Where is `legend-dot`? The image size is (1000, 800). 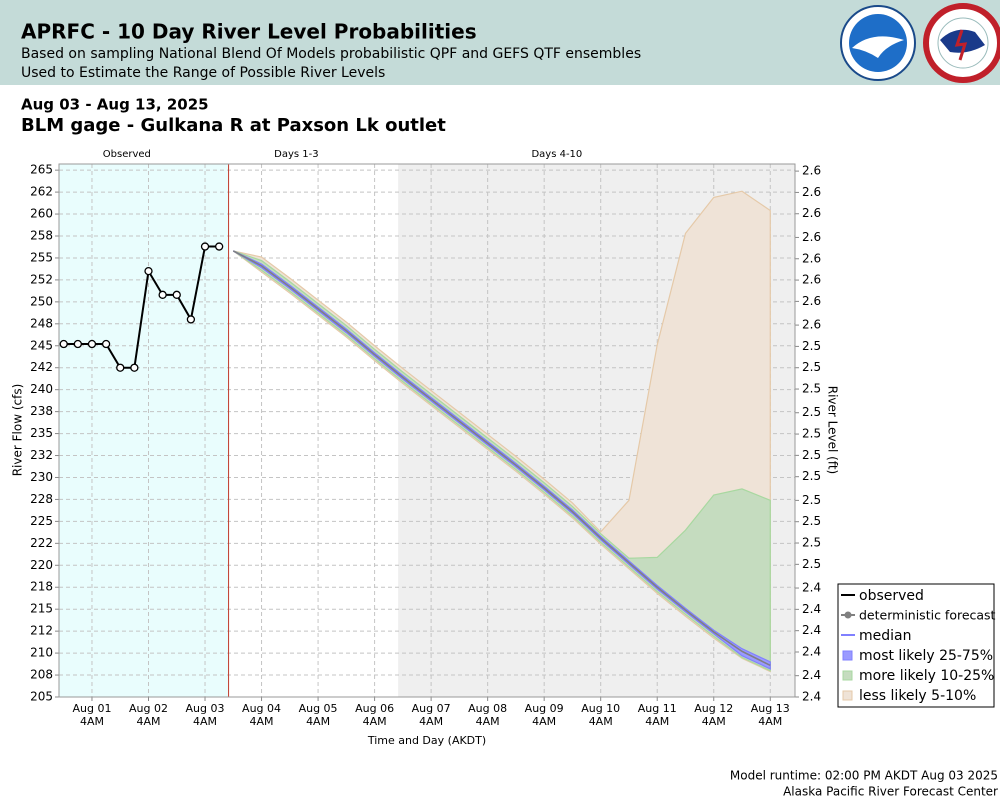 legend-dot is located at coordinates (848, 615).